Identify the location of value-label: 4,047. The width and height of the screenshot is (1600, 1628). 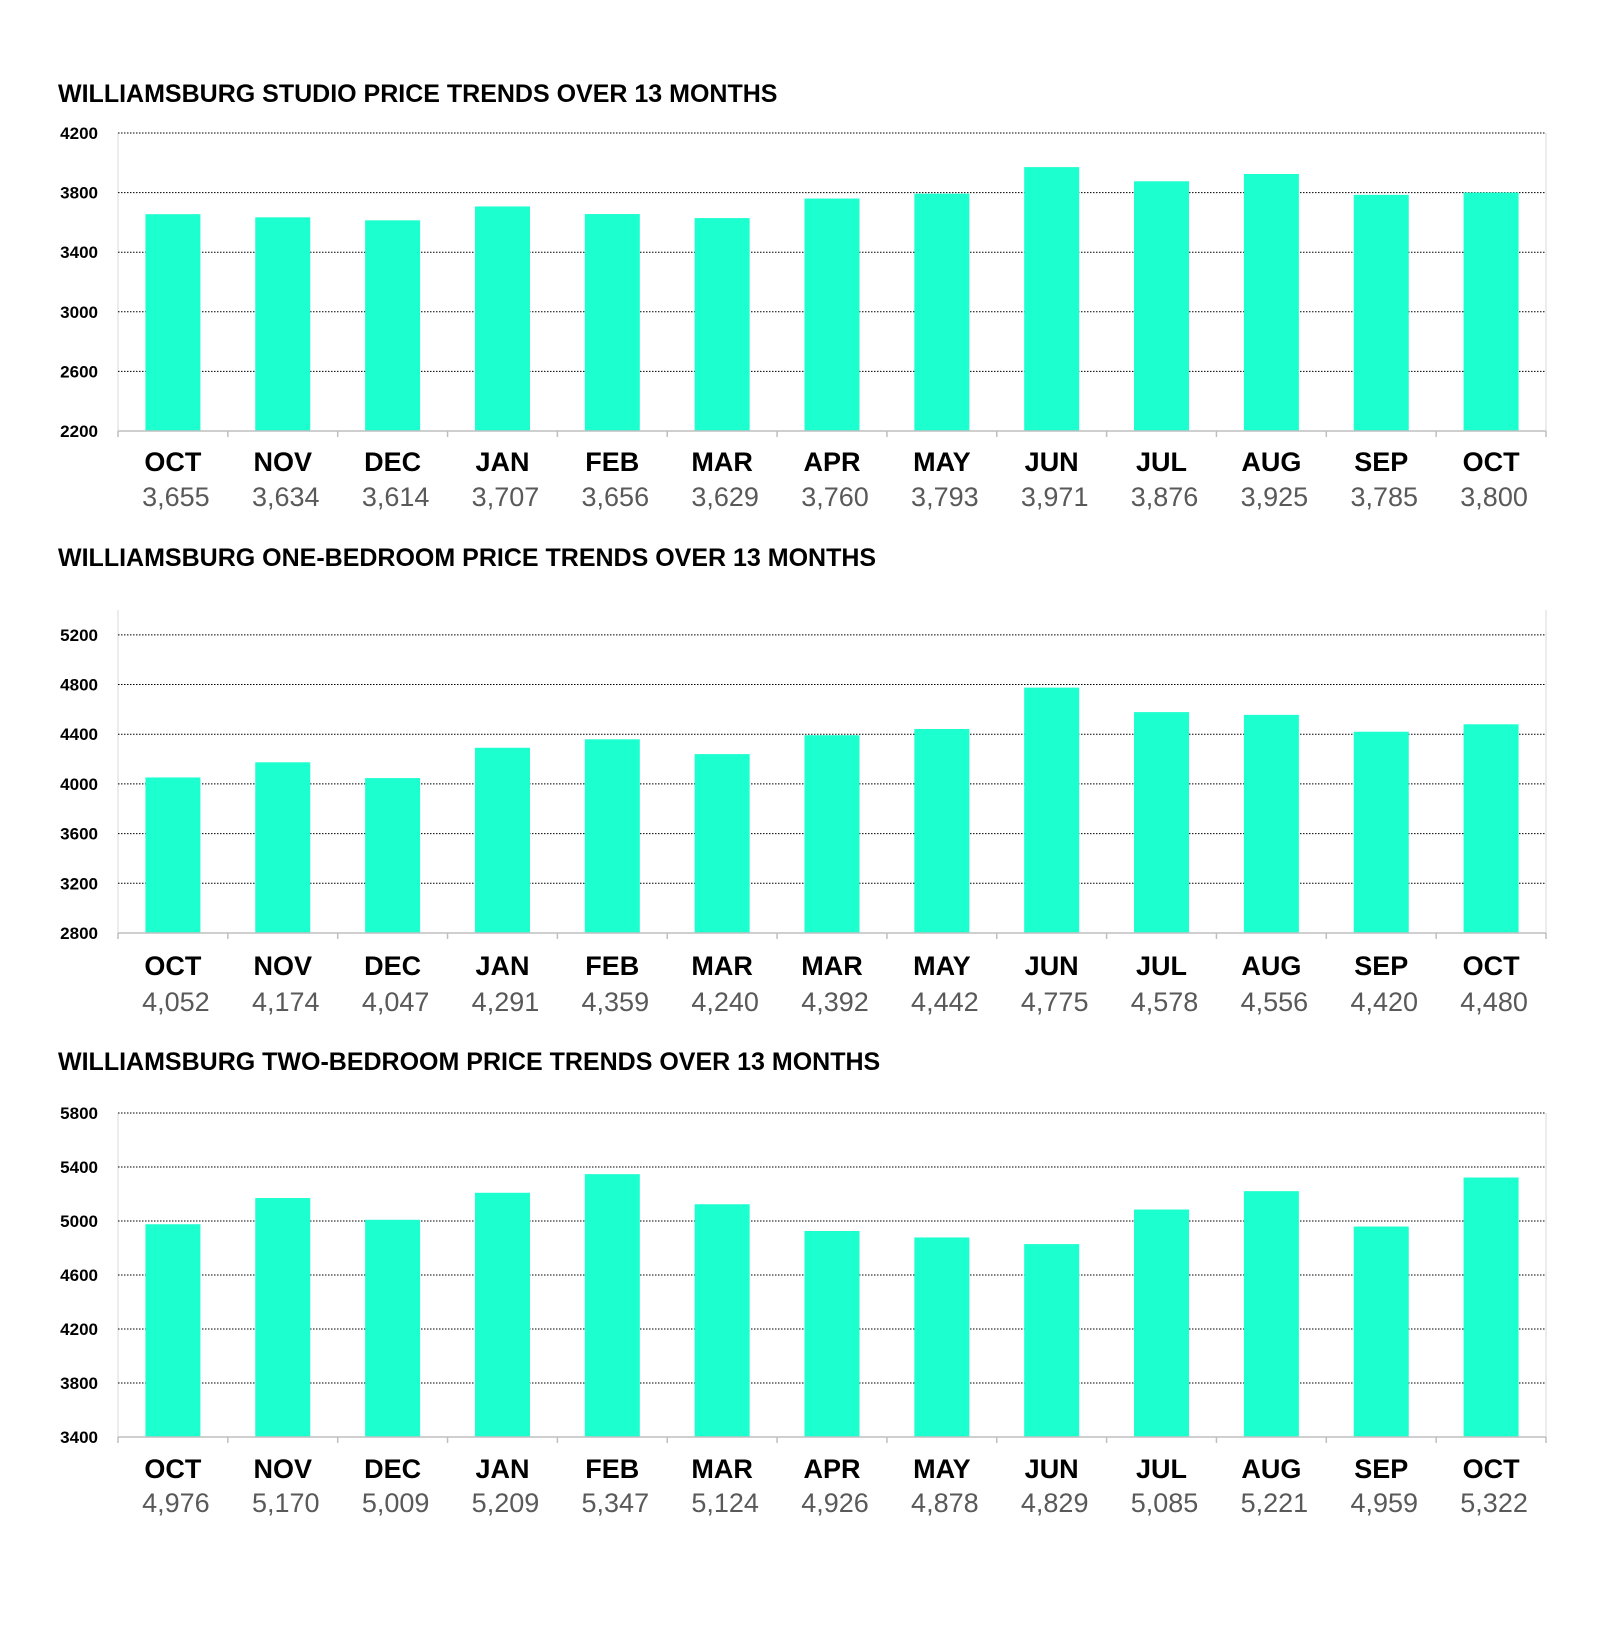
(396, 1002).